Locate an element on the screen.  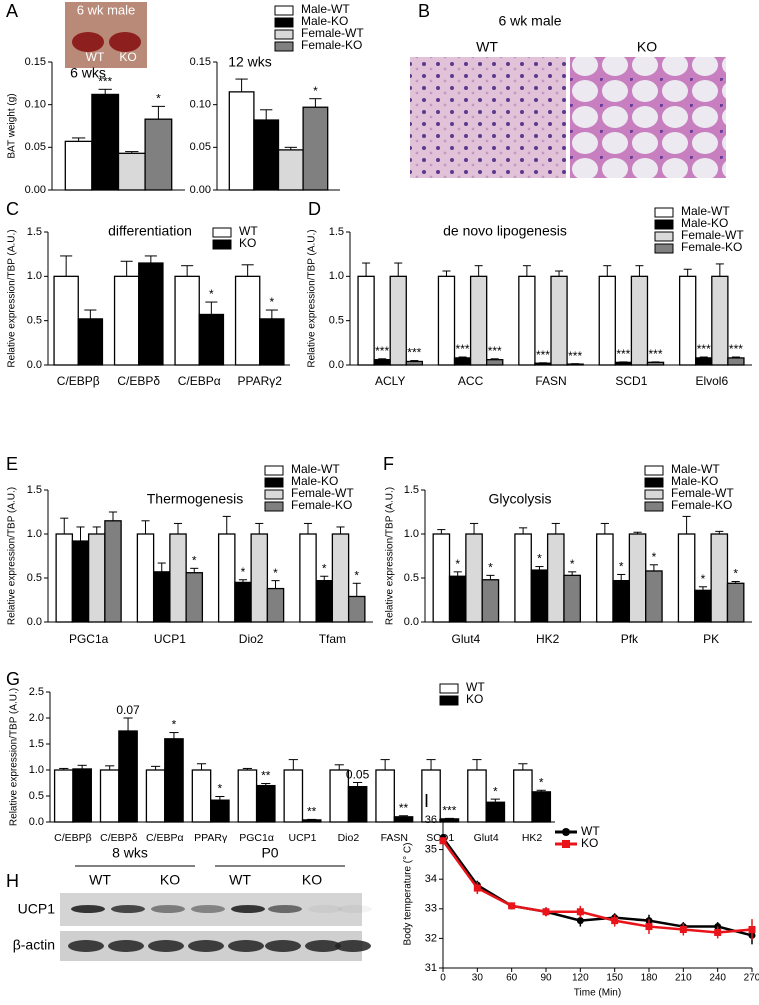
lane-label: KO is located at coordinates (170, 880).